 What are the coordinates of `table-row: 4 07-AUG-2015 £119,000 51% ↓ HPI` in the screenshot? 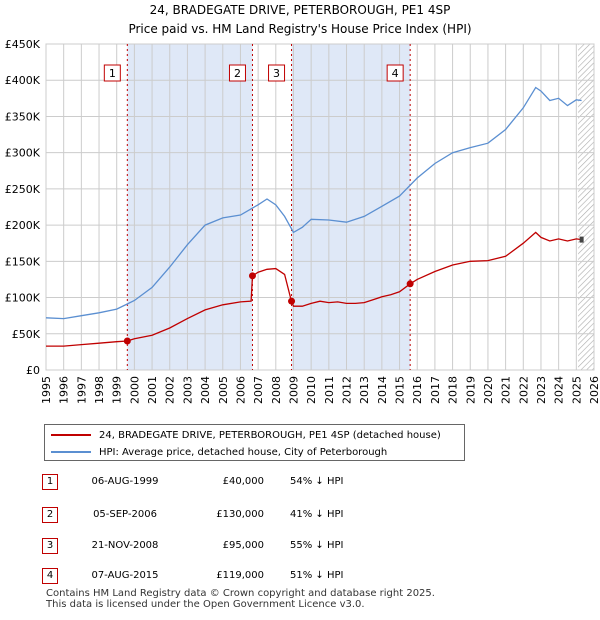 It's located at (242, 577).